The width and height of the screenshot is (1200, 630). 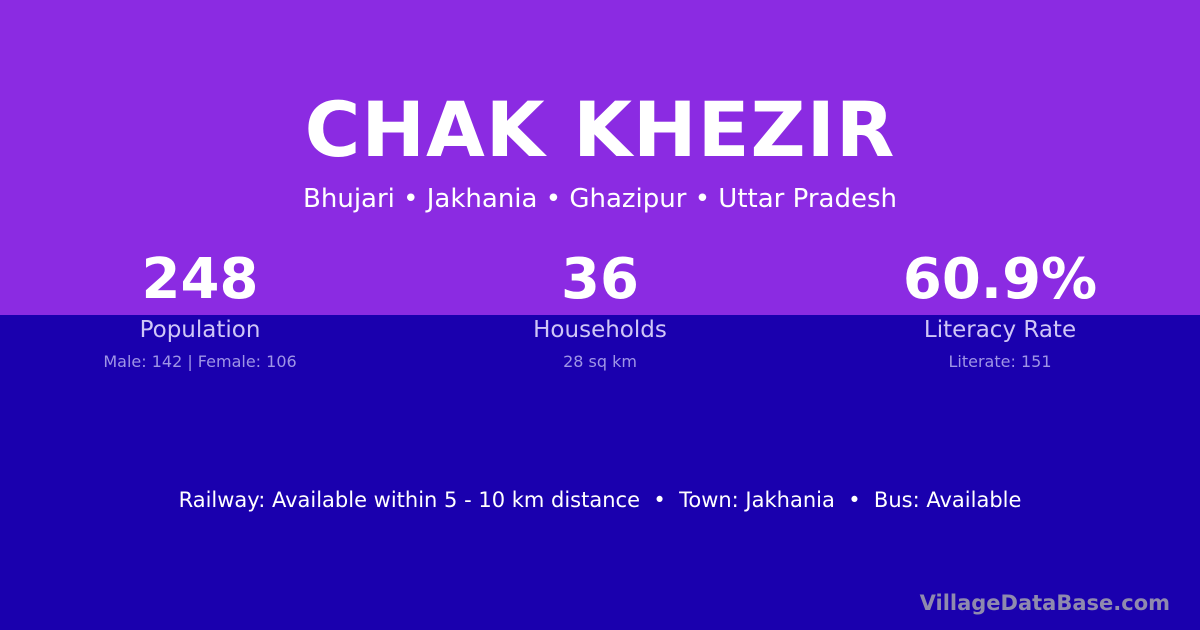 What do you see at coordinates (600, 361) in the screenshot?
I see `stat-detail: 28 sq km` at bounding box center [600, 361].